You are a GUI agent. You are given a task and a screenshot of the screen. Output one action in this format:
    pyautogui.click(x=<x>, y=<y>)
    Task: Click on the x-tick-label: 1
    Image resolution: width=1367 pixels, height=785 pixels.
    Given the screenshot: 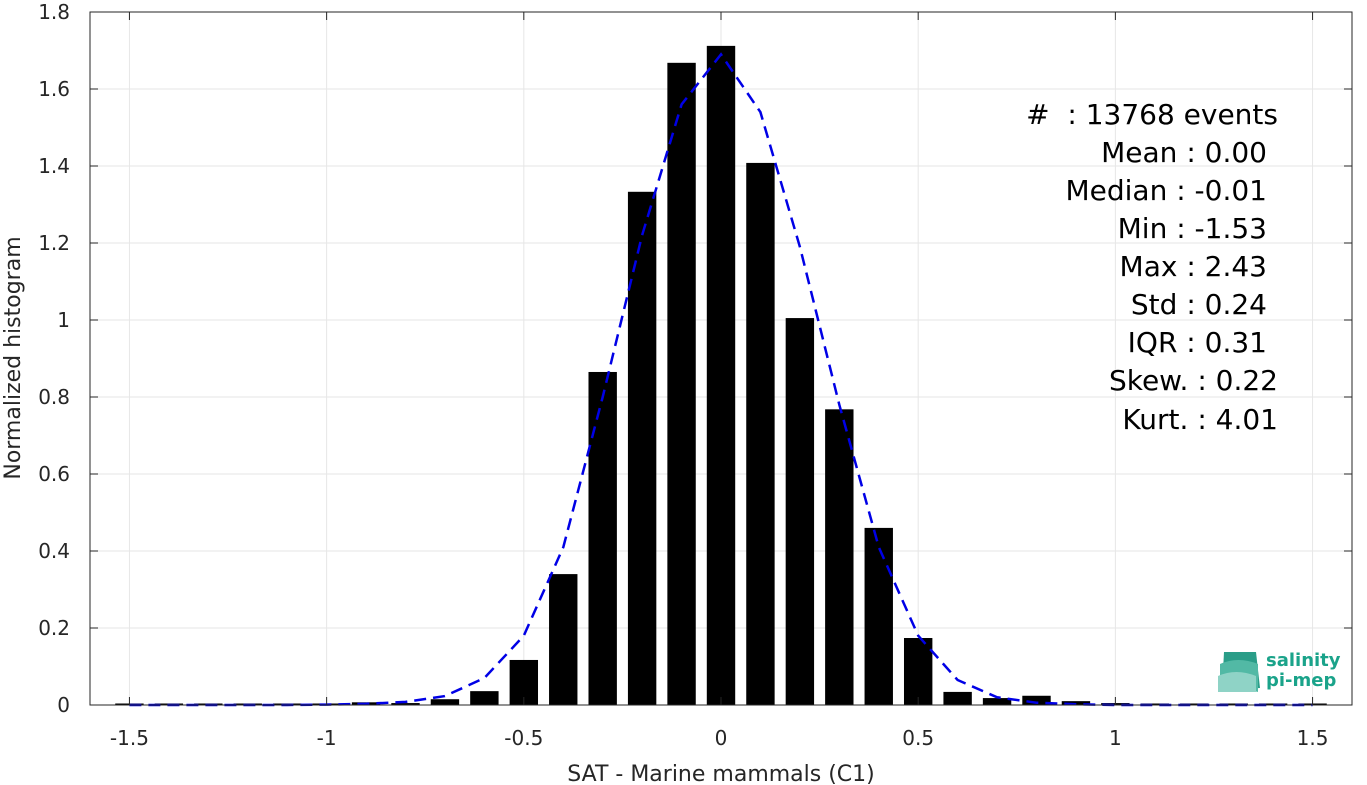 What is the action you would take?
    pyautogui.click(x=1115, y=738)
    